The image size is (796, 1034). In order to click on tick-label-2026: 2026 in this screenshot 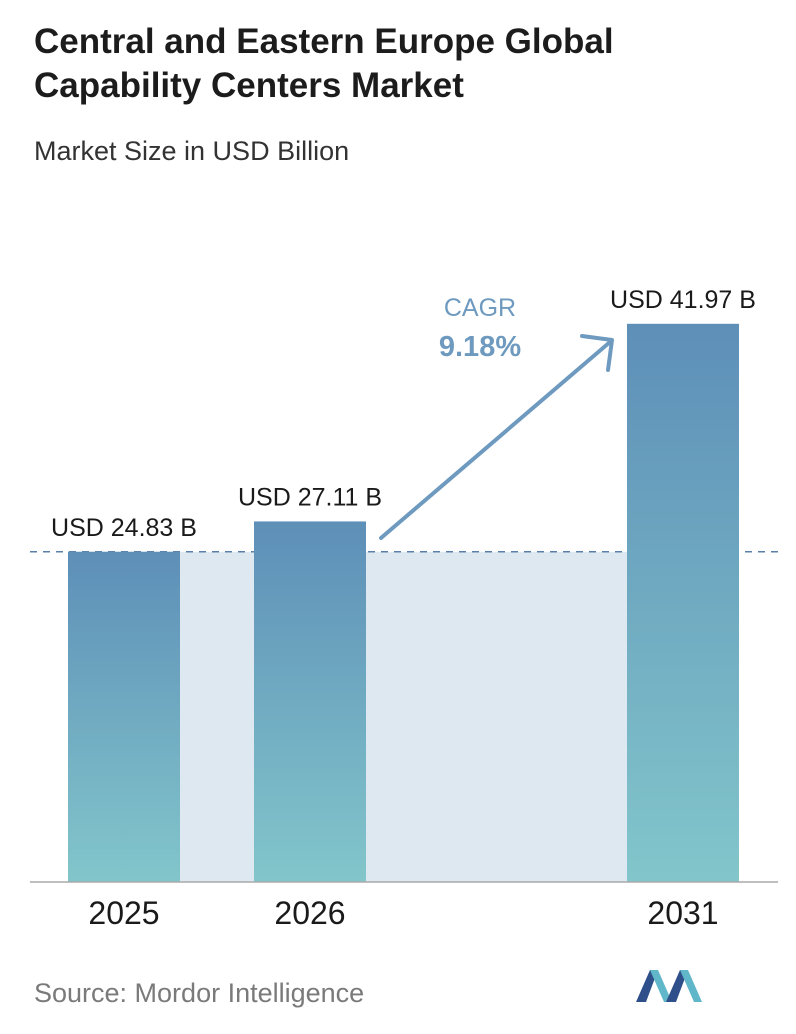, I will do `click(309, 913)`.